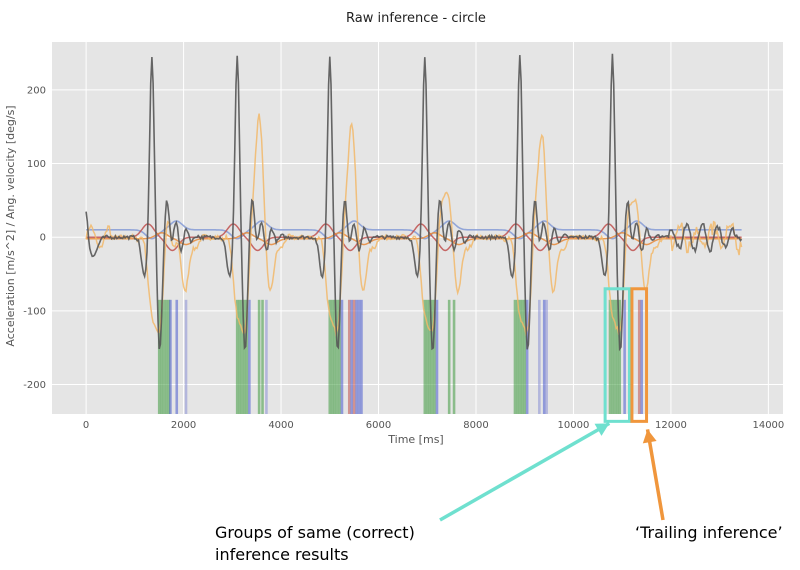  What do you see at coordinates (768, 425) in the screenshot?
I see `x-tick-label: 14000` at bounding box center [768, 425].